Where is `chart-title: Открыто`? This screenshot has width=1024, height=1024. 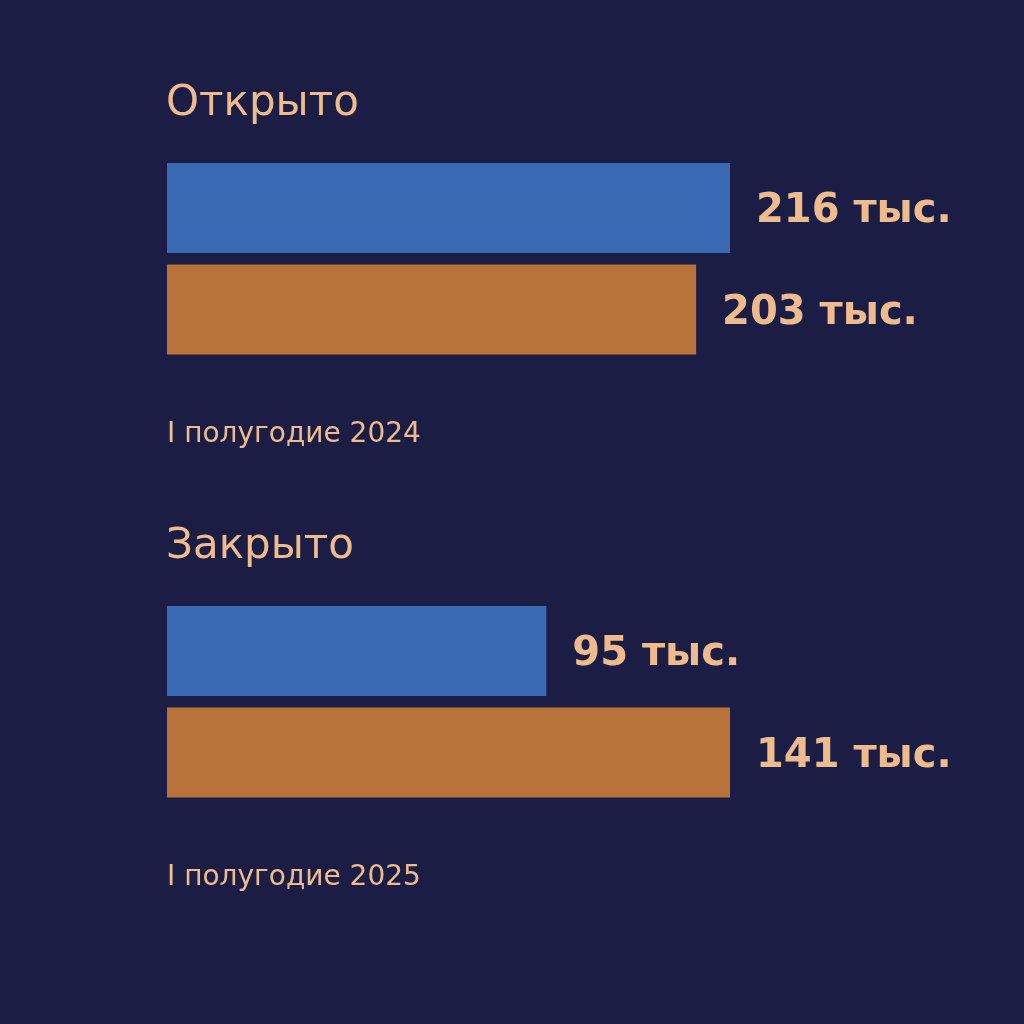
chart-title: Открыто is located at coordinates (262, 100).